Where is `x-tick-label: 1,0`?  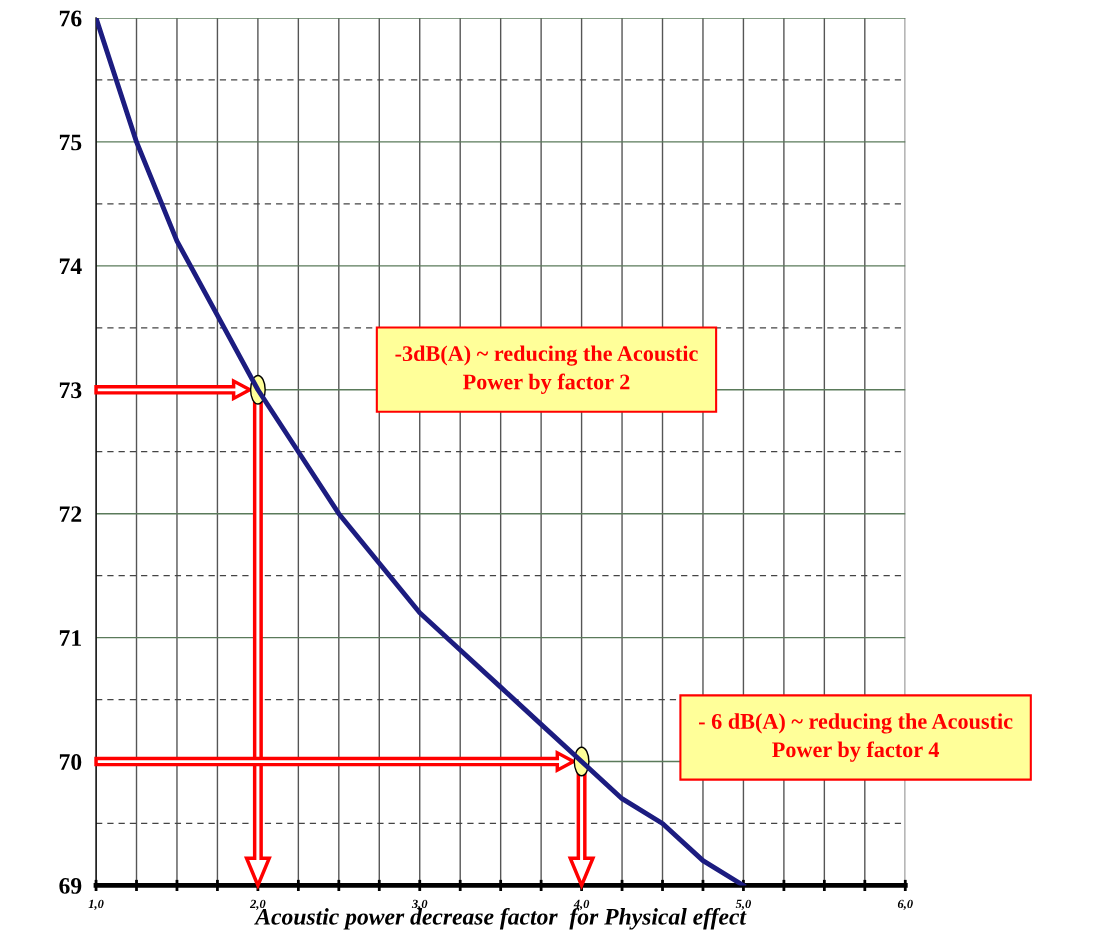
x-tick-label: 1,0 is located at coordinates (96, 904).